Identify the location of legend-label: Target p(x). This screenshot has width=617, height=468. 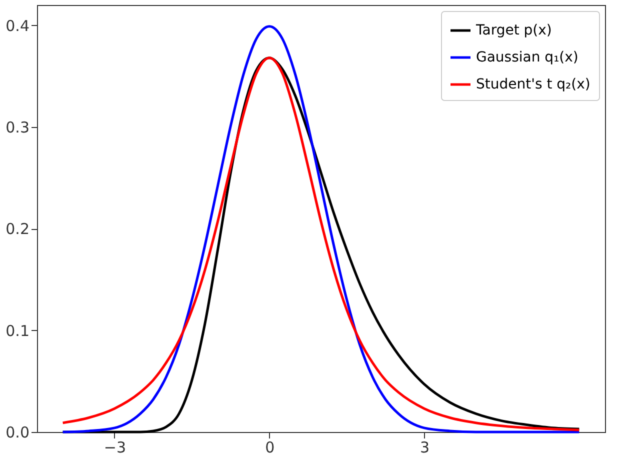
(513, 30).